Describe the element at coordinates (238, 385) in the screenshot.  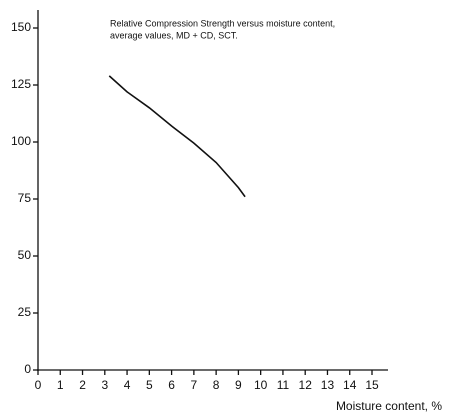
I see `x-tick-label: 9` at that location.